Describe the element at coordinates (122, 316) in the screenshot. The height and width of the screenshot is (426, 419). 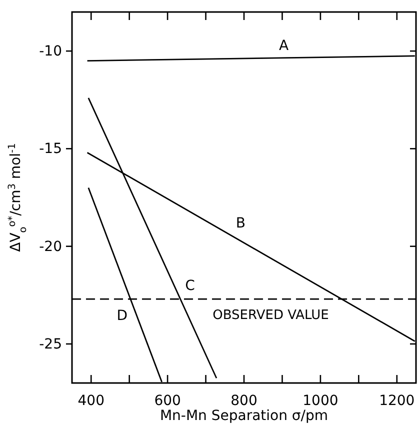
I see `series-label: D` at that location.